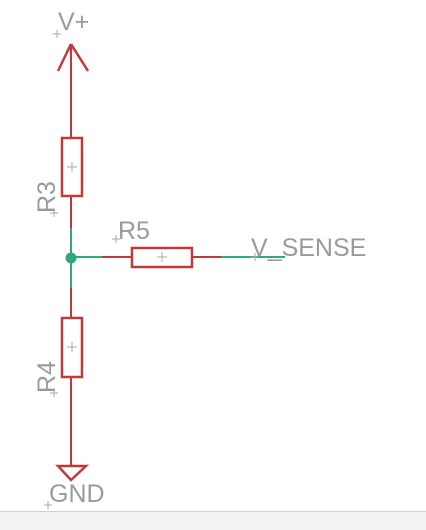 Image resolution: width=426 pixels, height=530 pixels. Describe the element at coordinates (77, 494) in the screenshot. I see `ground-label: GND` at that location.